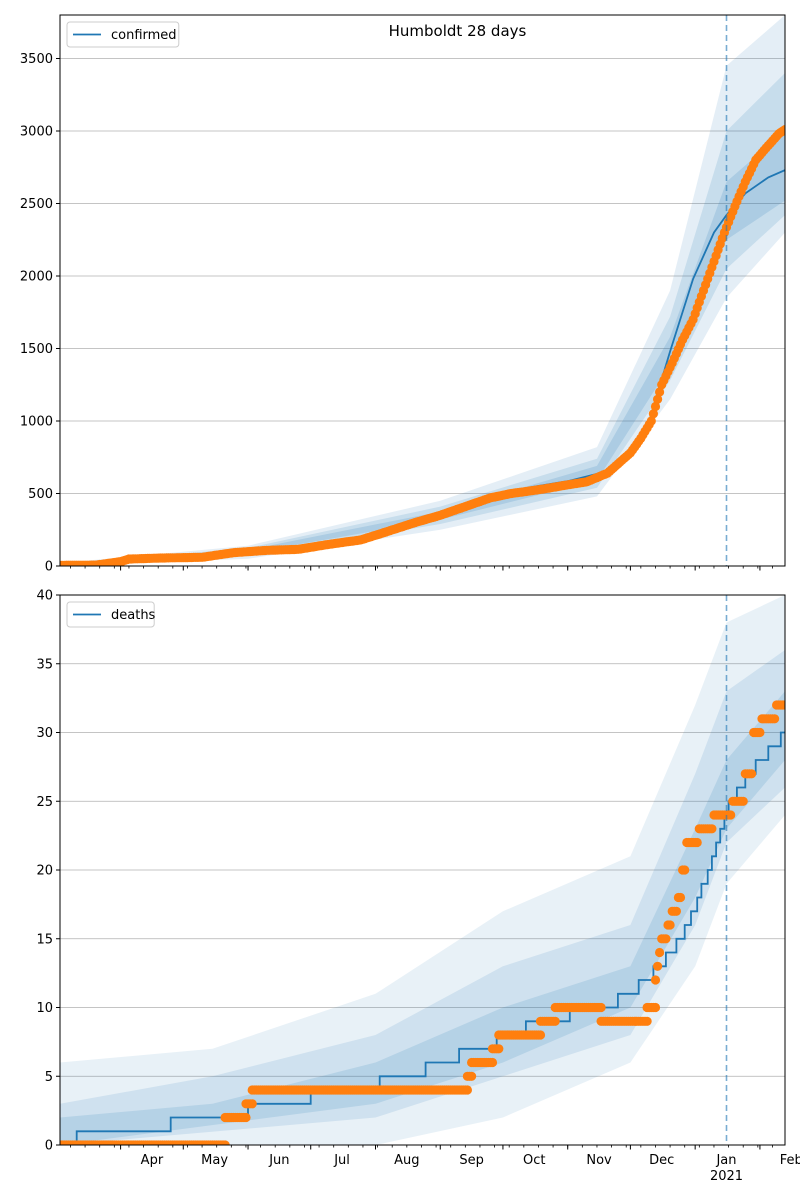  I want to click on chart-title: Humboldt 28 days, so click(458, 31).